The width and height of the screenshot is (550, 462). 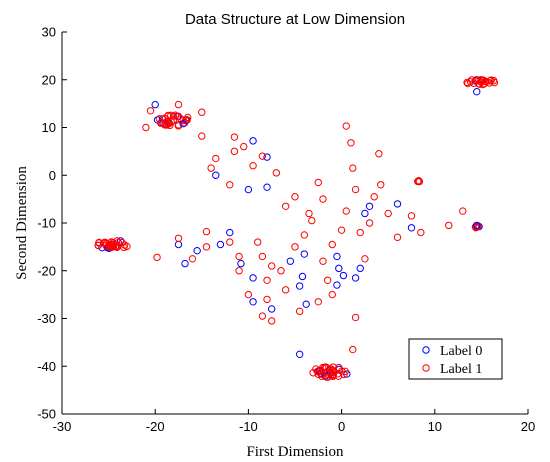 What do you see at coordinates (528, 426) in the screenshot?
I see `x-tick-label: 20` at bounding box center [528, 426].